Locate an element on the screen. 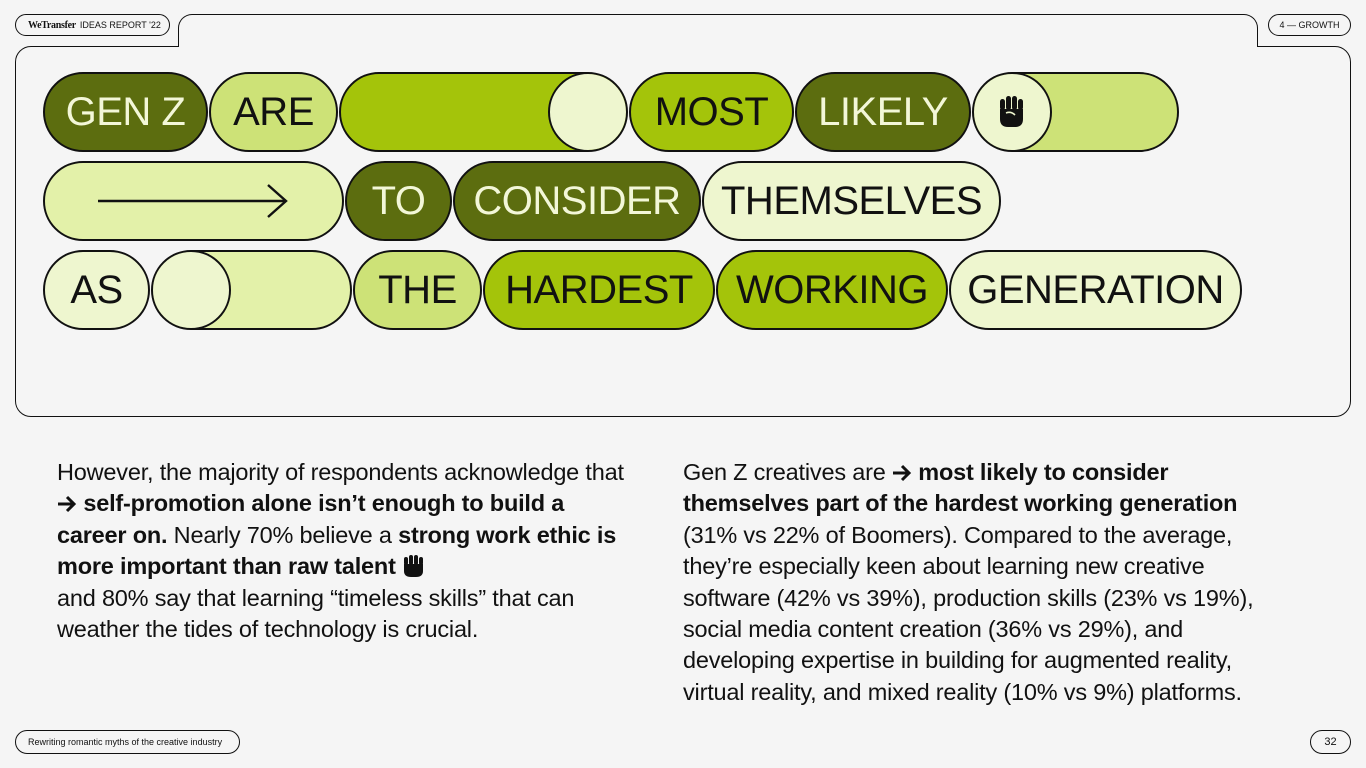 This screenshot has width=1366, height=768. section-tag: 4 — GROWTH is located at coordinates (1309, 25).